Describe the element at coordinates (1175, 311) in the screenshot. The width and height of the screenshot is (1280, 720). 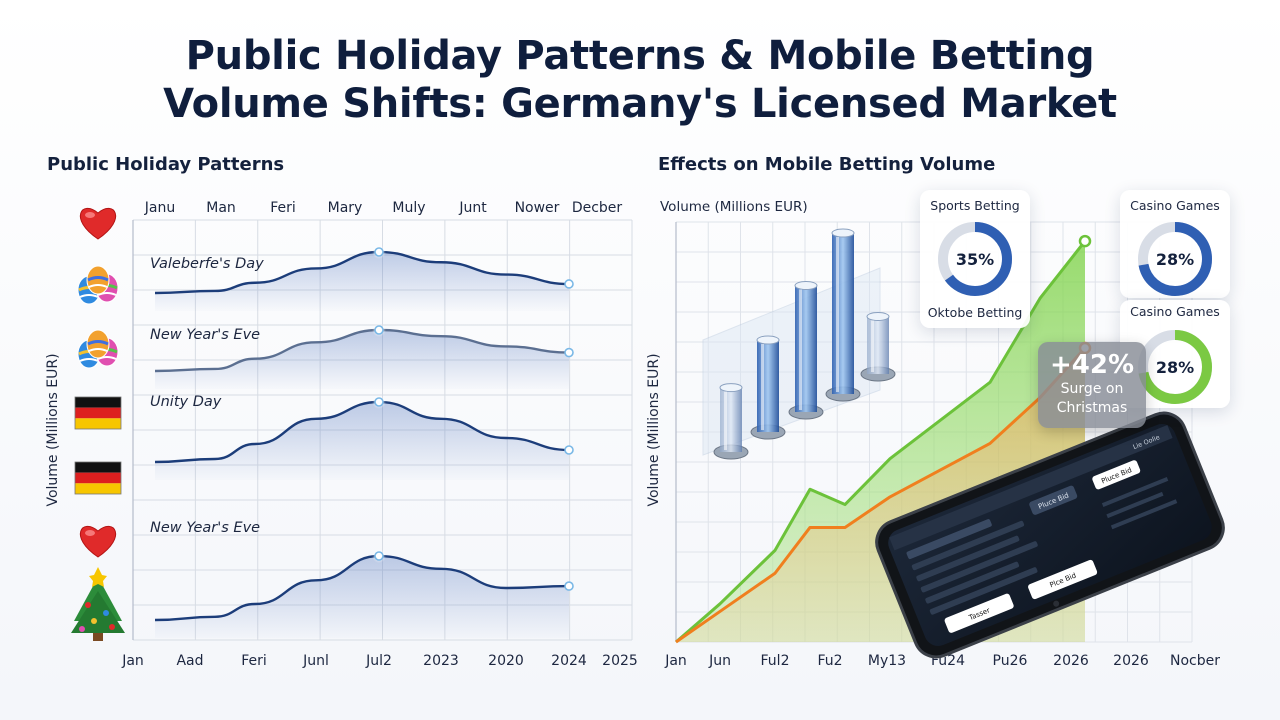
I see `donut-label-casino-2: Casino Games` at that location.